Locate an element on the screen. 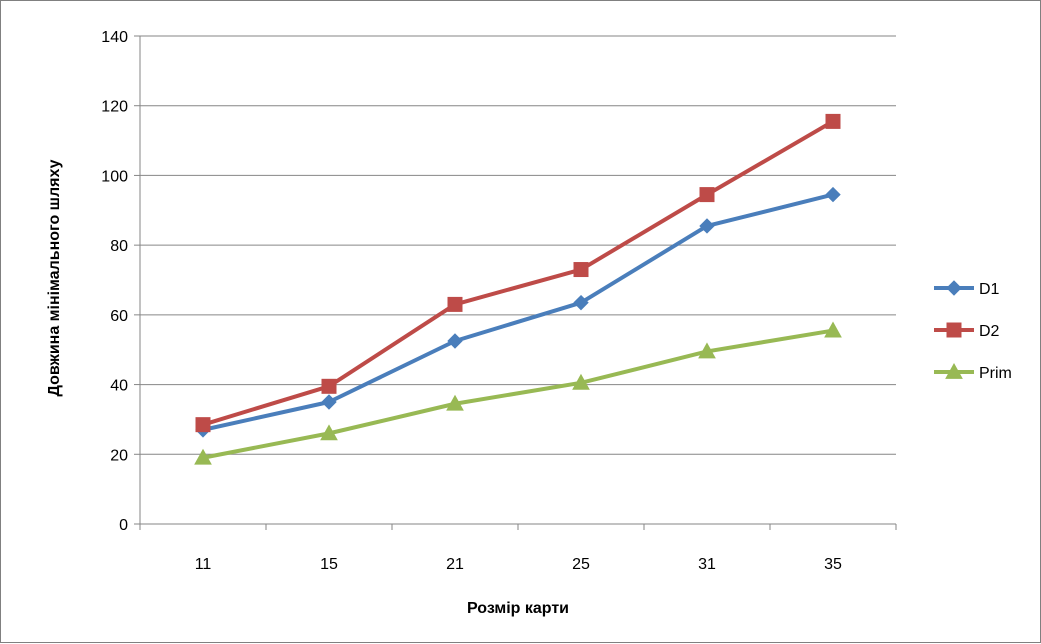 This screenshot has width=1041, height=644. legend-label-prim: Prim is located at coordinates (995, 373).